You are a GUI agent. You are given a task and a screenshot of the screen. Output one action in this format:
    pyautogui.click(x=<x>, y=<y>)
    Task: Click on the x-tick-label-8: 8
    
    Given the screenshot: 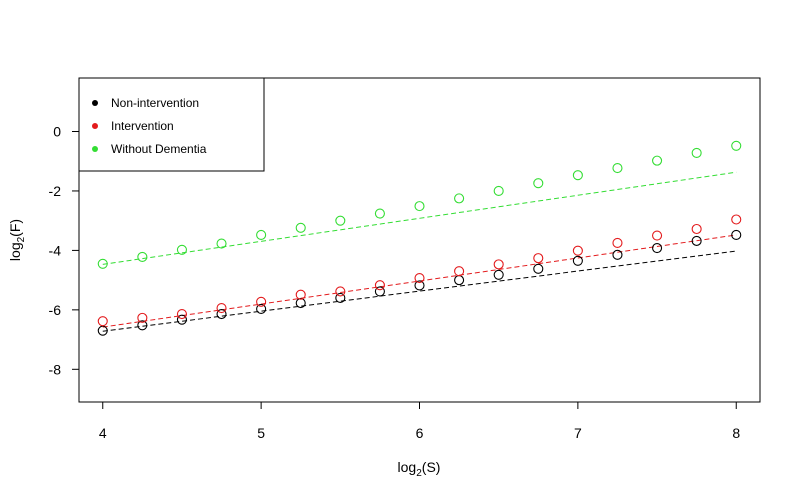 What is the action you would take?
    pyautogui.click(x=736, y=433)
    